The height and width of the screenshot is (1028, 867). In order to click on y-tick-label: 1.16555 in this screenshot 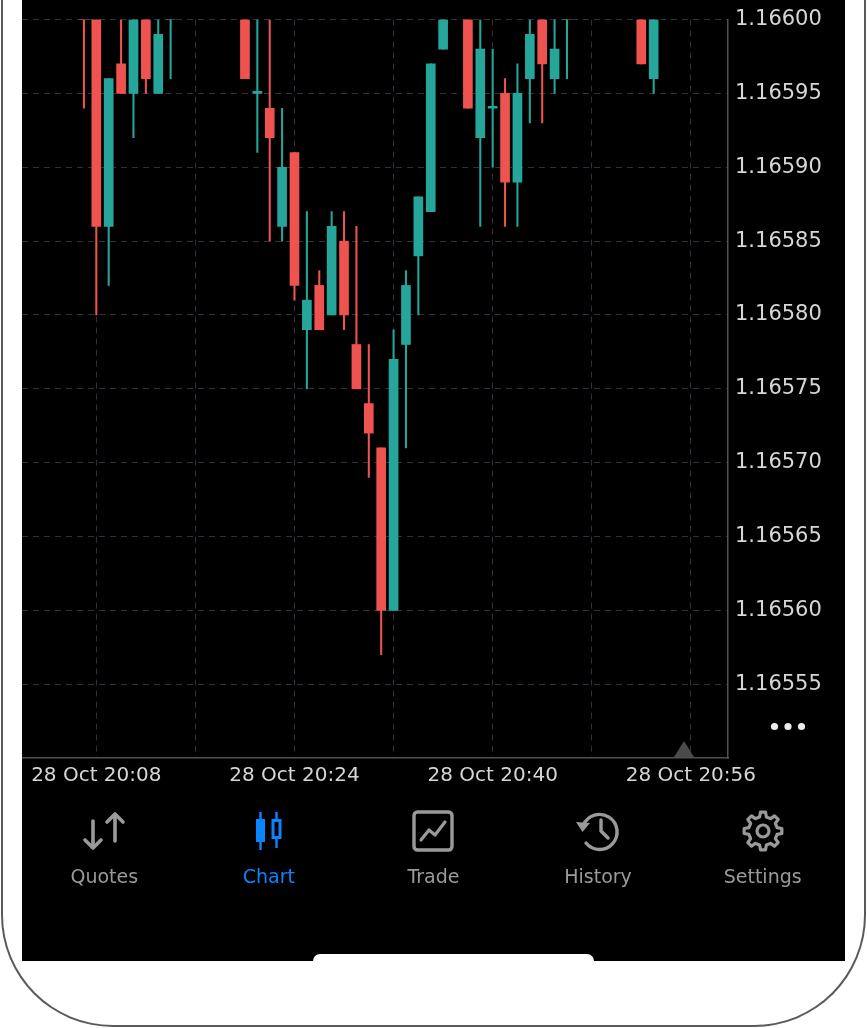, I will do `click(778, 682)`.